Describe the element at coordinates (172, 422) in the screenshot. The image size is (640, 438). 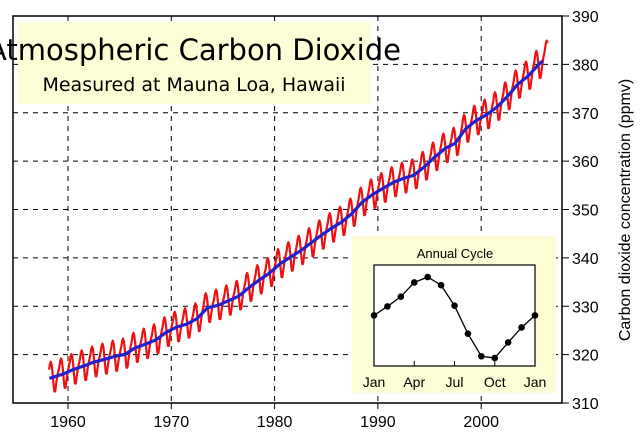
I see `x-tick-label: 1970` at that location.